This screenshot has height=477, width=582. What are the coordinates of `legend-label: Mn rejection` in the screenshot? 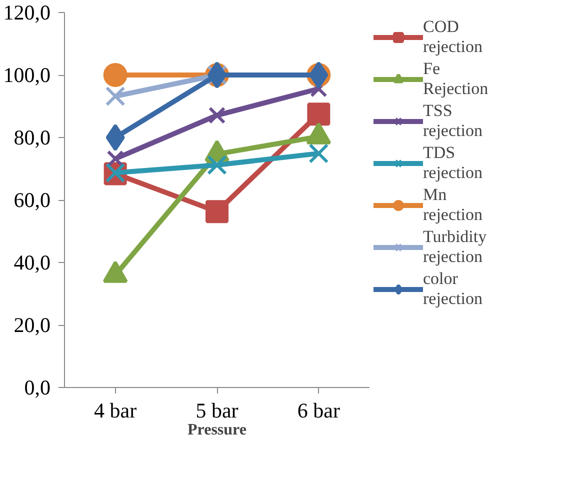 It's located at (452, 205).